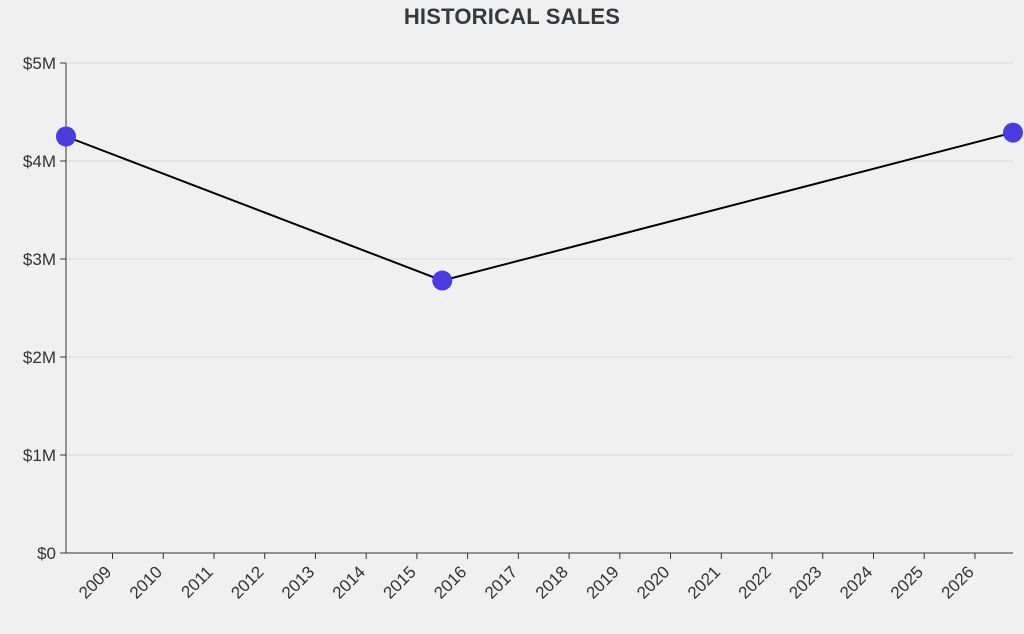 This screenshot has height=634, width=1024. Describe the element at coordinates (247, 582) in the screenshot. I see `x-tick-label: 2012` at that location.